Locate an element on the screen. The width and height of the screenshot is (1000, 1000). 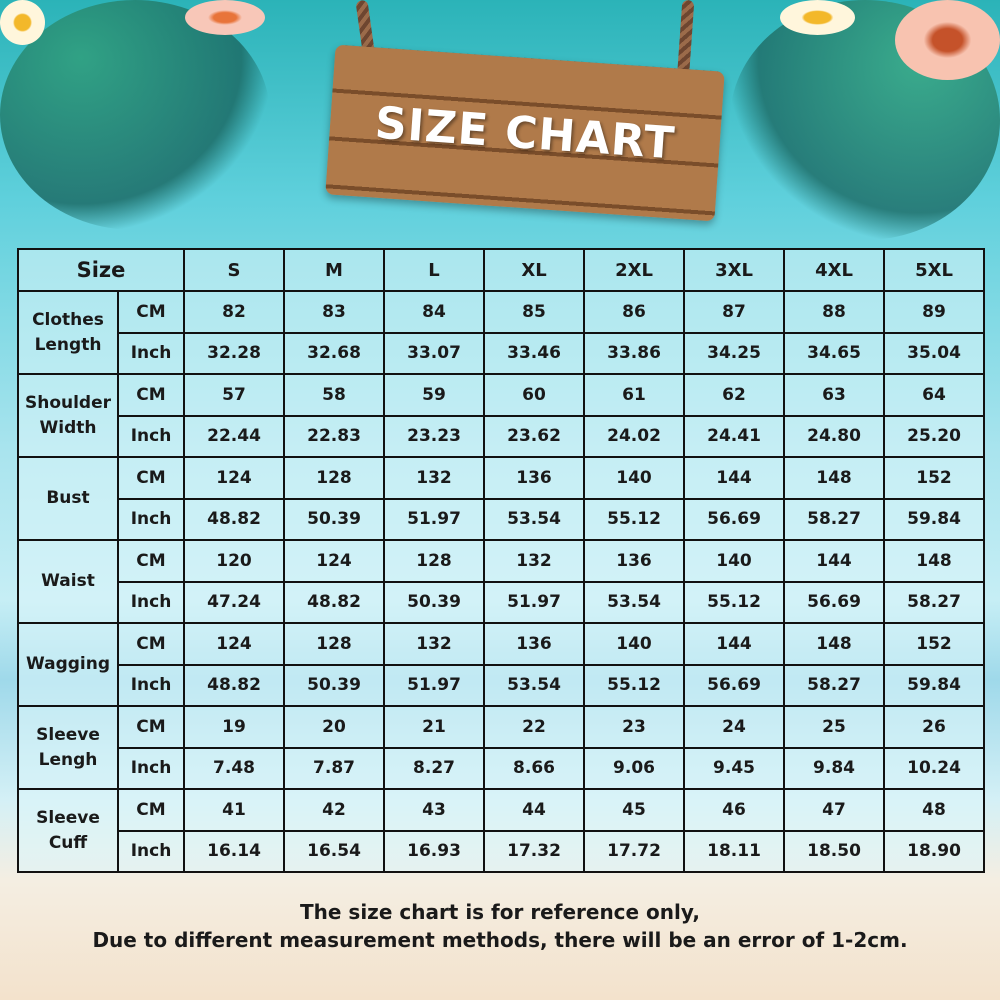
measurement-label: Wagging is located at coordinates (68, 664).